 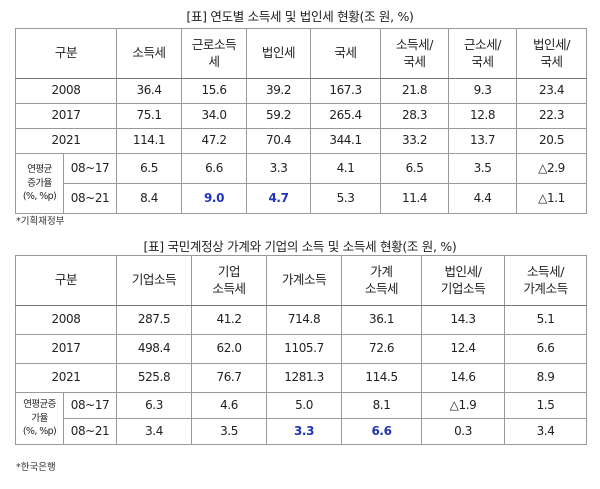 What do you see at coordinates (552, 91) in the screenshot?
I see `cell: 23.4` at bounding box center [552, 91].